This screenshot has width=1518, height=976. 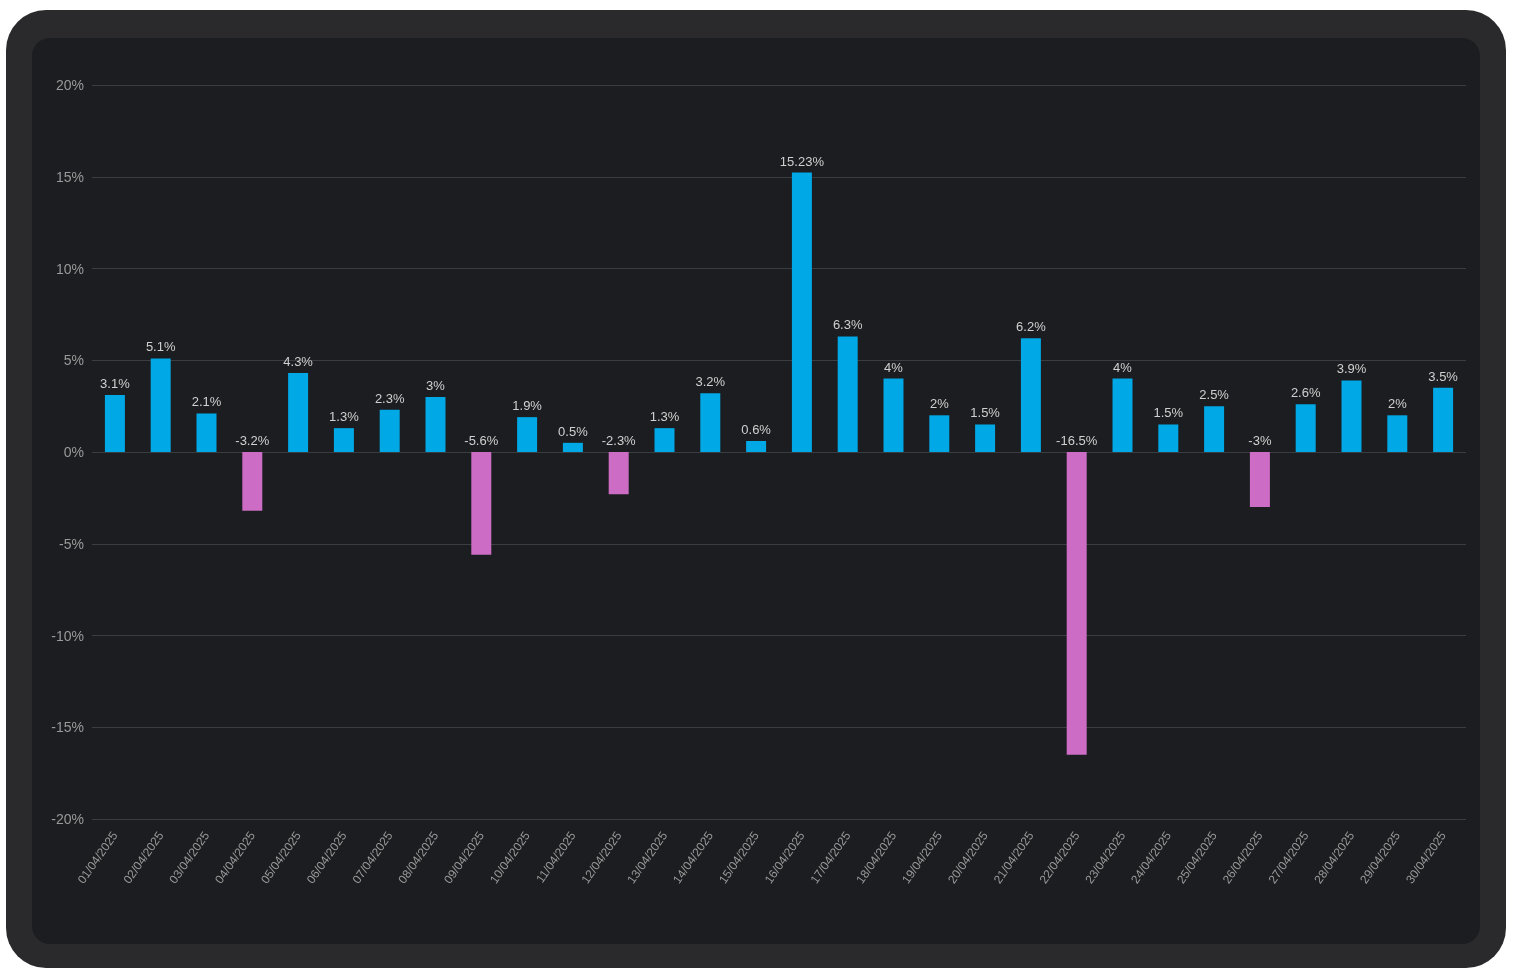 I want to click on data-label: 3.1%, so click(x=115, y=384).